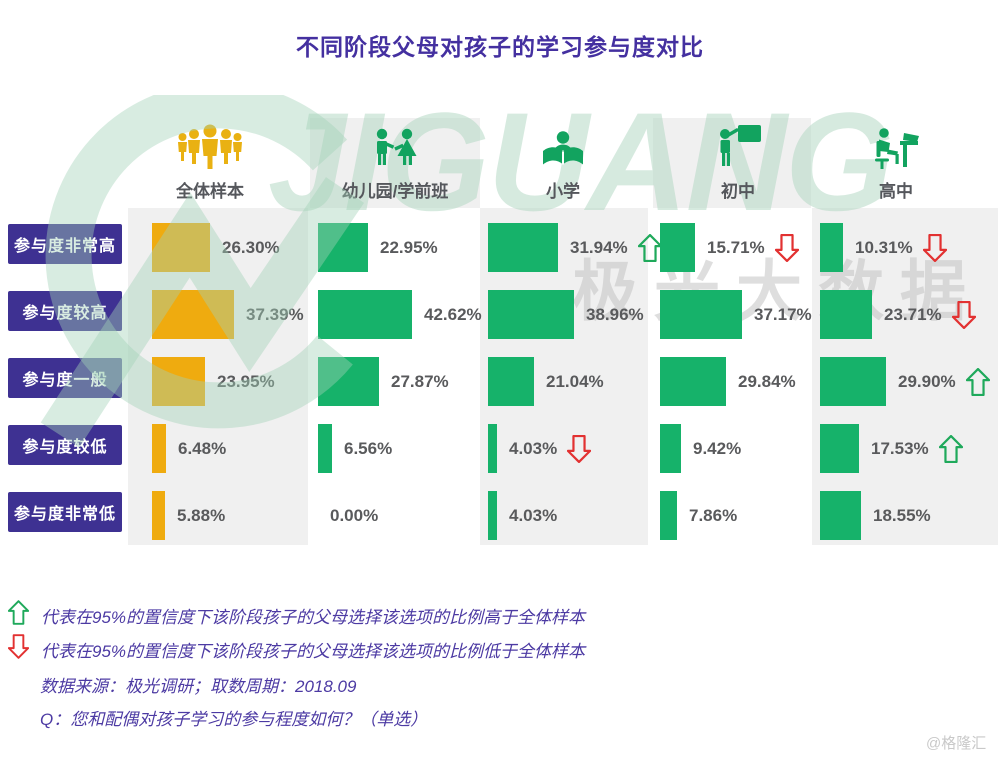 The height and width of the screenshot is (759, 1000). What do you see at coordinates (65, 512) in the screenshot?
I see `row-label-very-low: 参与度非常低` at bounding box center [65, 512].